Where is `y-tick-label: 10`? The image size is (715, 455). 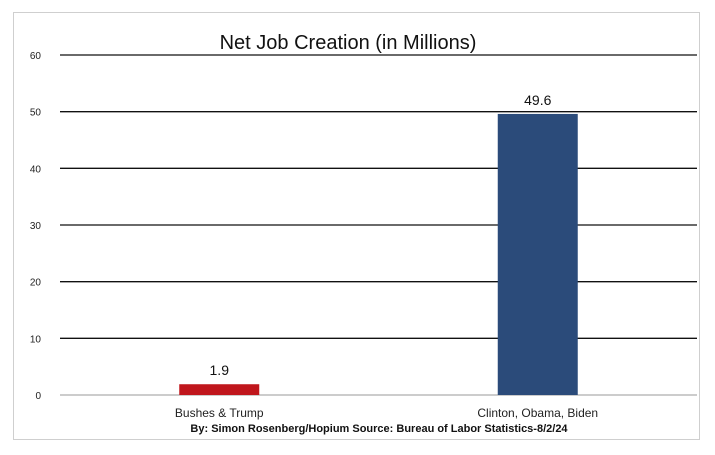 y-tick-label: 10 is located at coordinates (36, 339).